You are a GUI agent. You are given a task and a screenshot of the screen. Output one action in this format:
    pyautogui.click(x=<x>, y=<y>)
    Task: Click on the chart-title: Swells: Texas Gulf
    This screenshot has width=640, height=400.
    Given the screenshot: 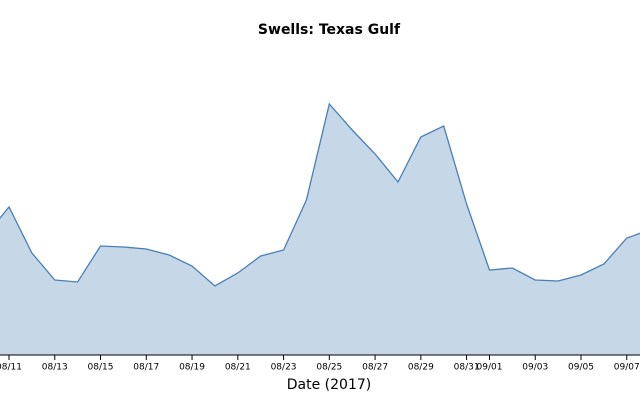 What is the action you would take?
    pyautogui.click(x=329, y=30)
    